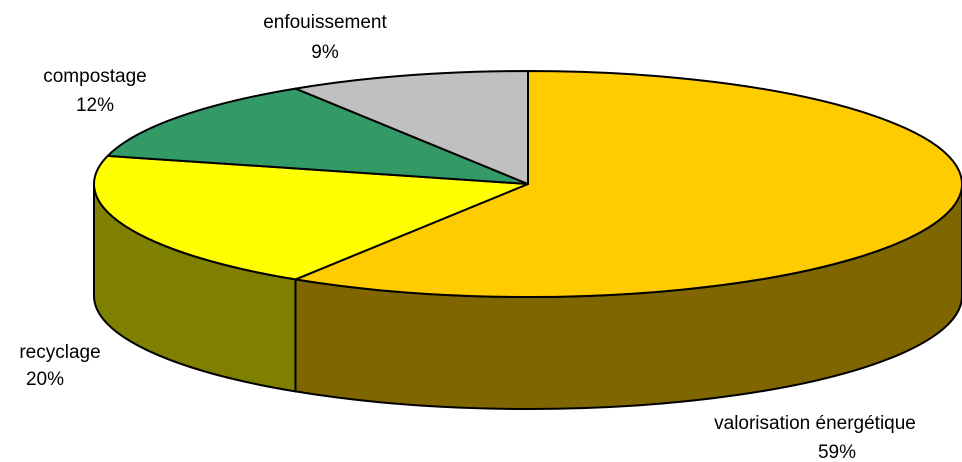 This screenshot has height=462, width=962. What do you see at coordinates (45, 379) in the screenshot?
I see `label-recyclage-percent: 20%` at bounding box center [45, 379].